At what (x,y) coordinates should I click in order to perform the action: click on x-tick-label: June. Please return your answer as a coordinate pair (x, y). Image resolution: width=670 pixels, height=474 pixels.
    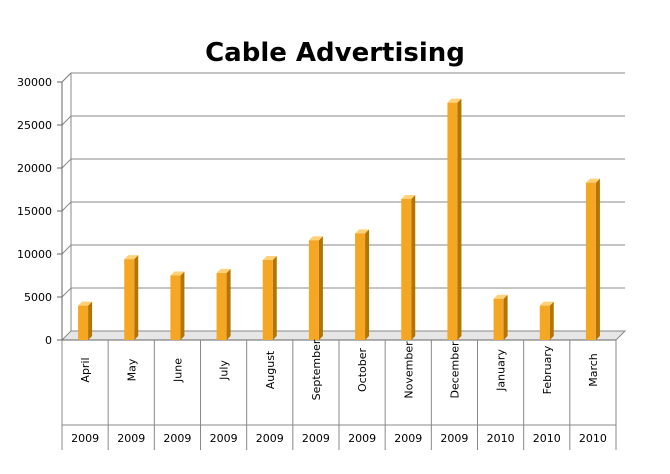
    Looking at the image, I should click on (177, 370).